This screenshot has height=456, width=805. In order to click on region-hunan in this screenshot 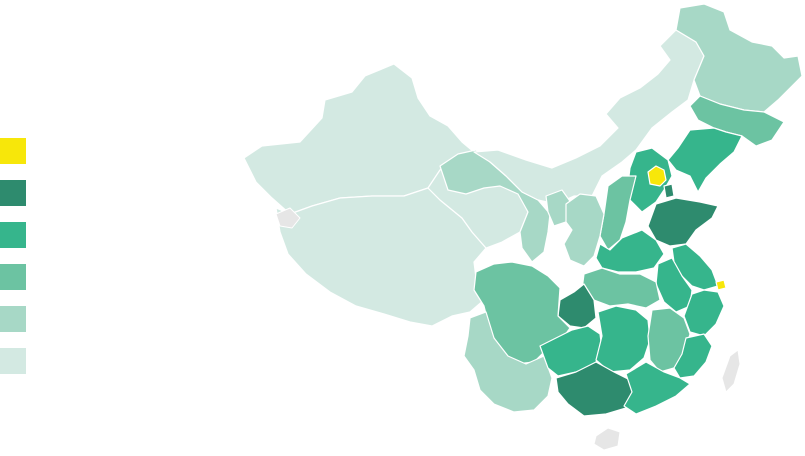, I will do `click(623, 339)`.